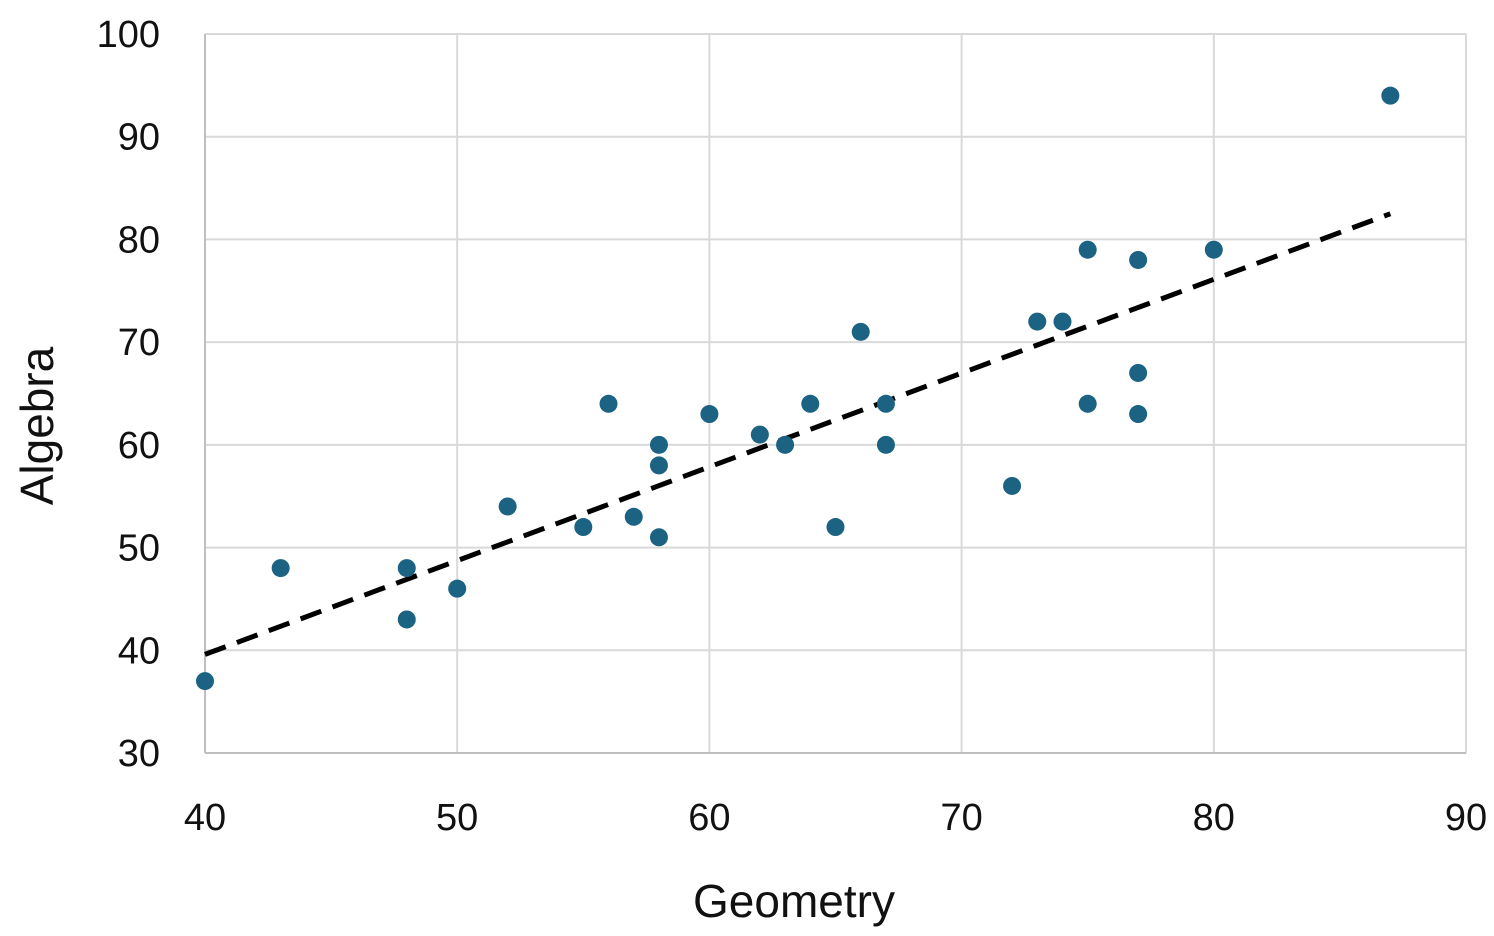 This screenshot has height=936, width=1494. Describe the element at coordinates (1466, 818) in the screenshot. I see `x-tick-label: 90` at that location.